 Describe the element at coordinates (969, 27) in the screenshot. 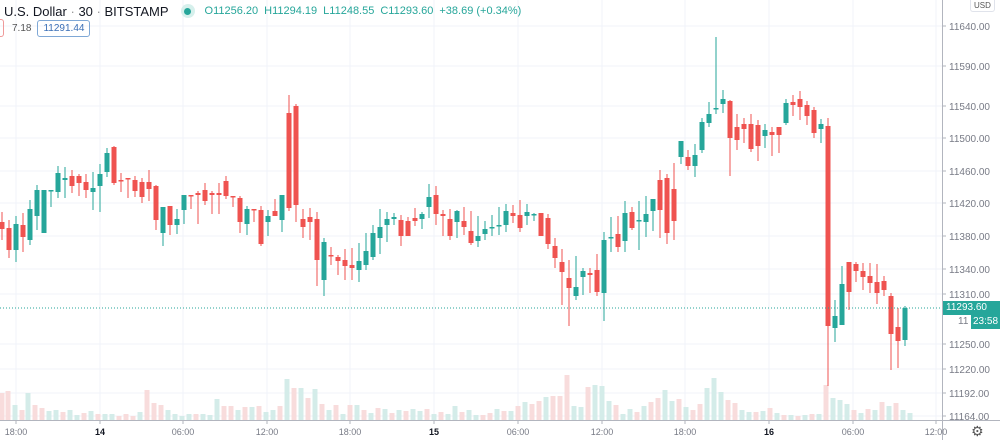

I see `svg-text: 11640.00` at that location.